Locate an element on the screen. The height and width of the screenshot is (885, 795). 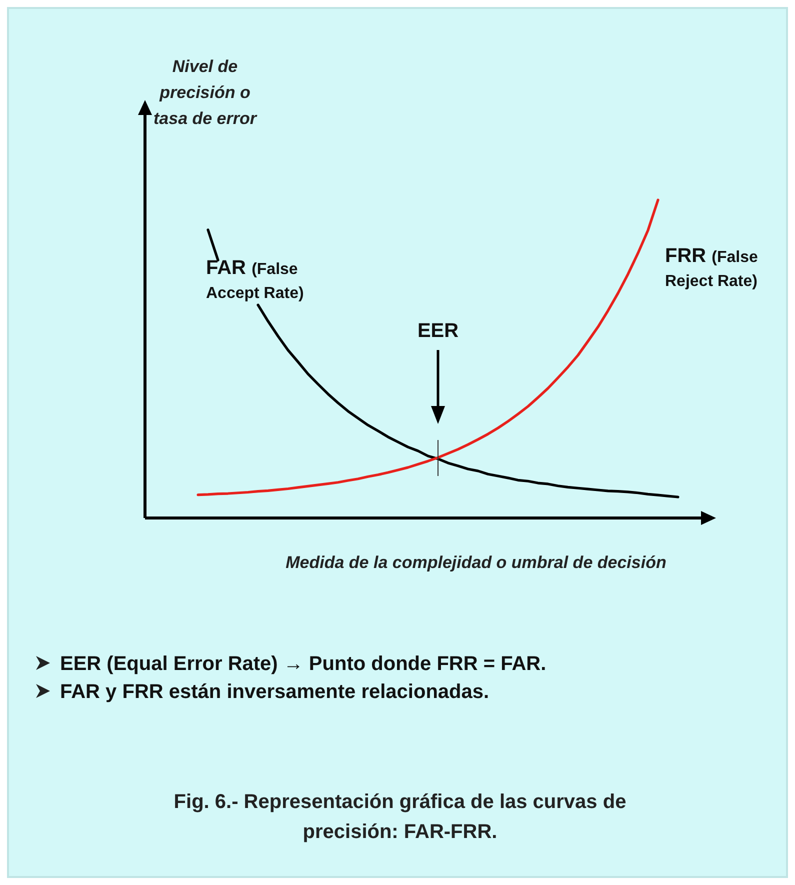
x-axis-title: Medida de la complejidad o umbral de decisión is located at coordinates (476, 562).